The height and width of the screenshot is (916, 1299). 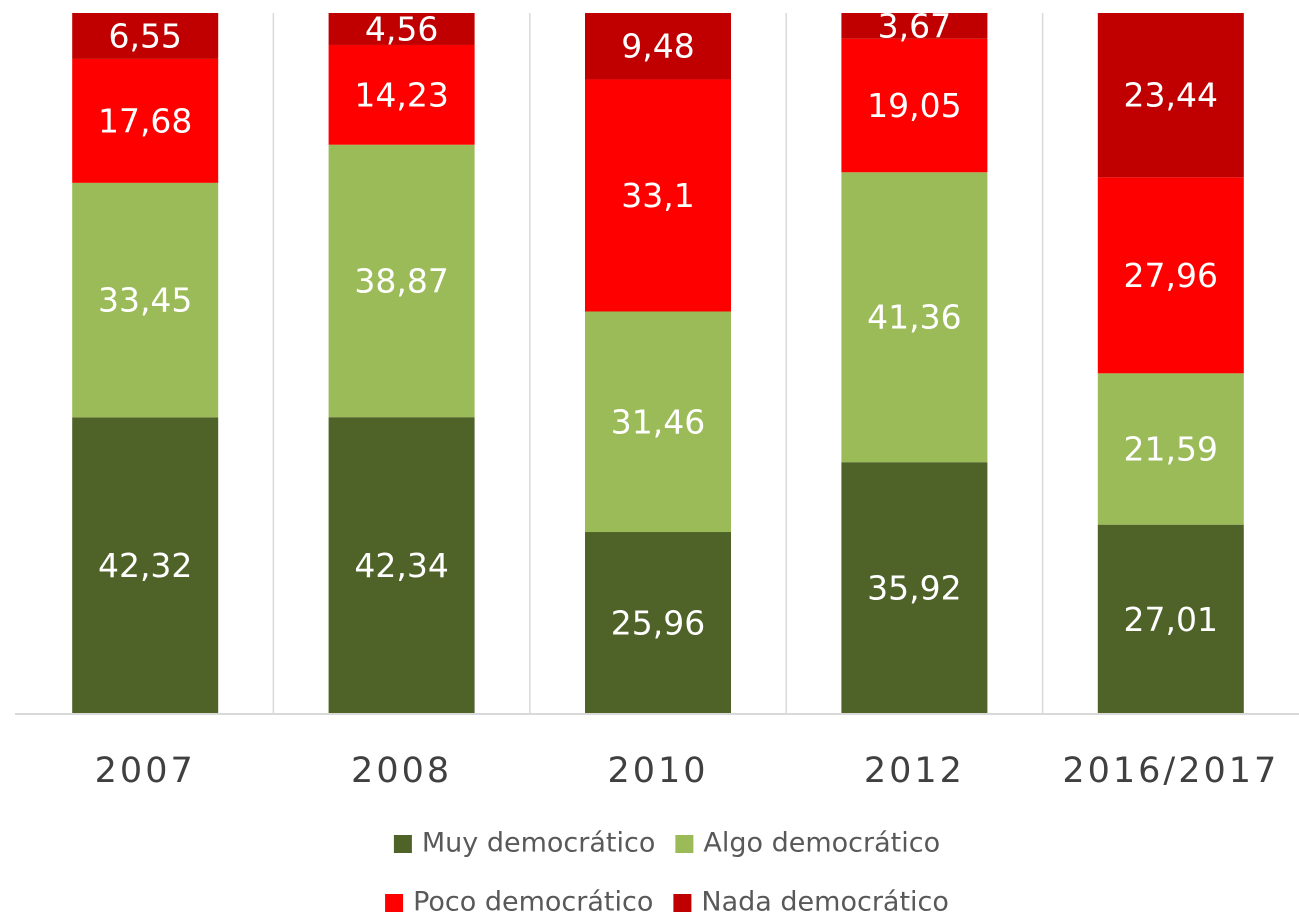 I want to click on data-label: 33,45, so click(x=145, y=300).